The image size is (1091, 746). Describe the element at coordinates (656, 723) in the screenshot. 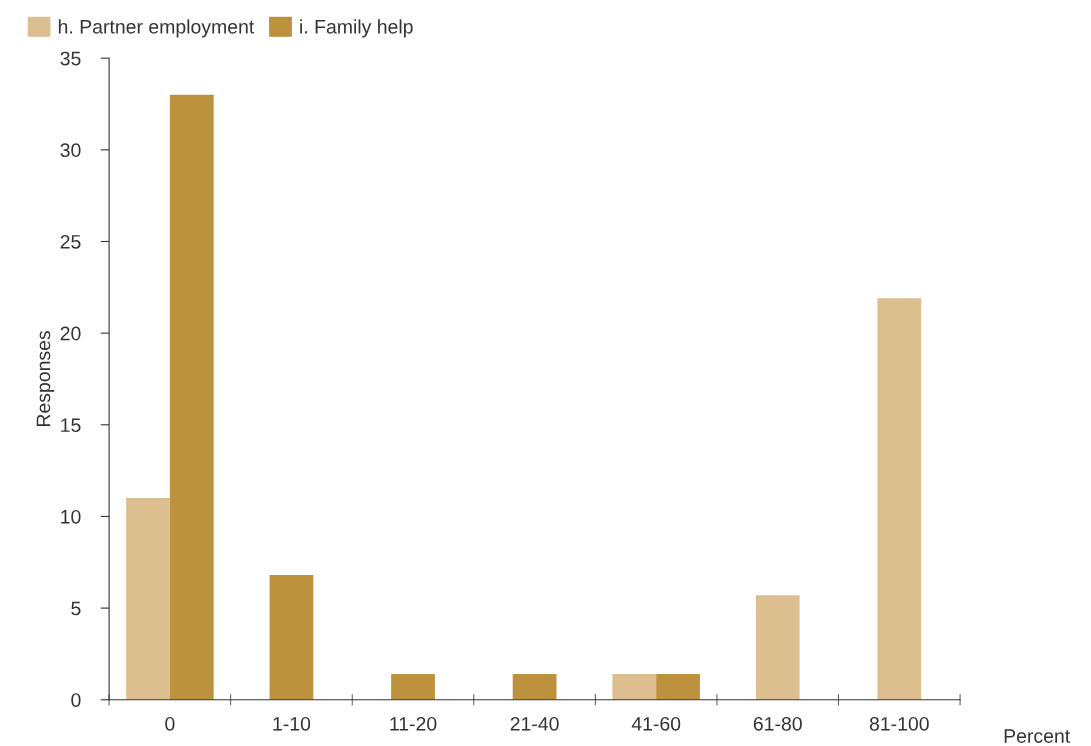

I see `x-tick-label: 41-60` at that location.